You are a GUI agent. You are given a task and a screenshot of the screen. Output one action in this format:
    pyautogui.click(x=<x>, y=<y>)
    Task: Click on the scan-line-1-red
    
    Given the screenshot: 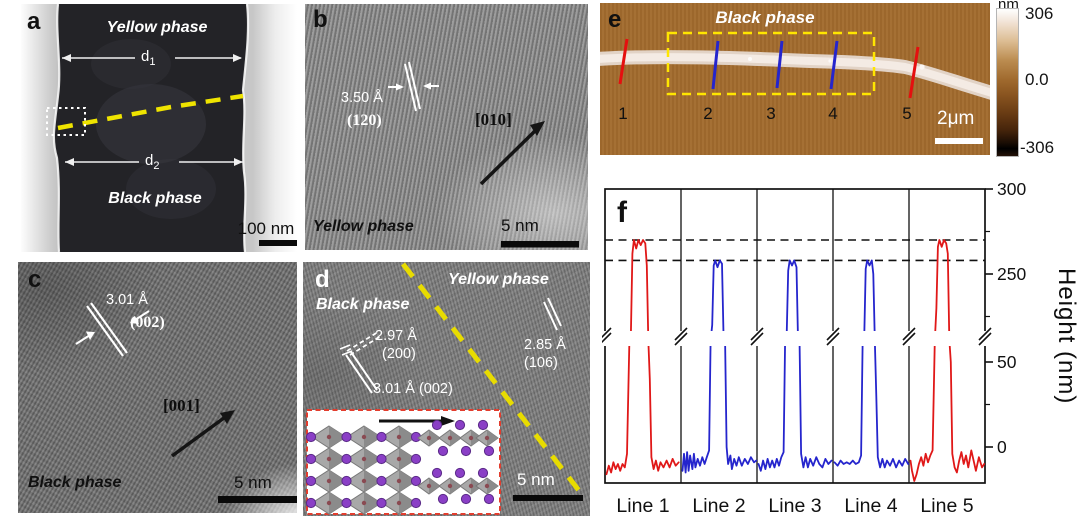 What is the action you would take?
    pyautogui.click(x=623, y=61)
    